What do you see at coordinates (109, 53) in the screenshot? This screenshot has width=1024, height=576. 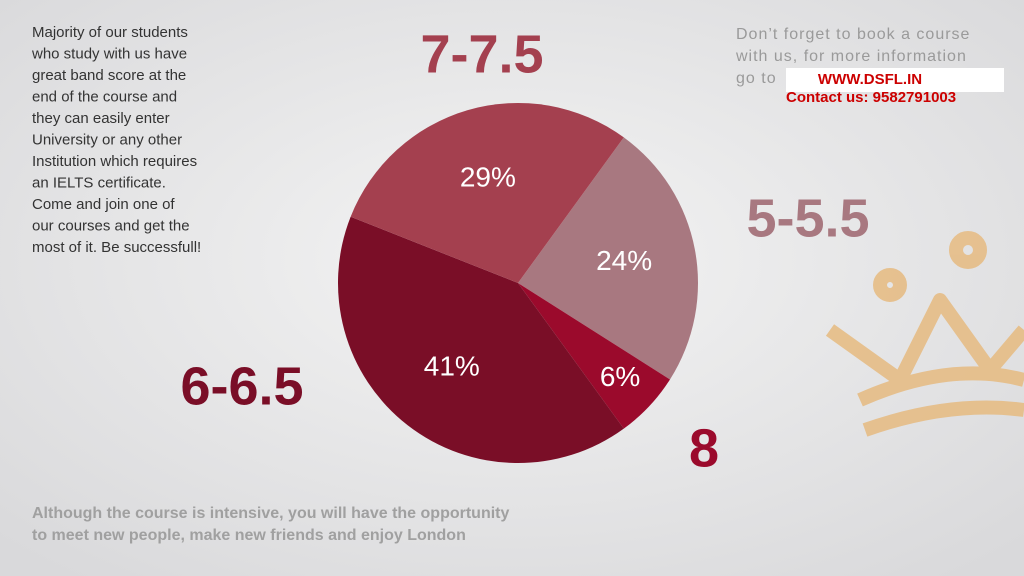 I see `intro-text: who study with us have` at bounding box center [109, 53].